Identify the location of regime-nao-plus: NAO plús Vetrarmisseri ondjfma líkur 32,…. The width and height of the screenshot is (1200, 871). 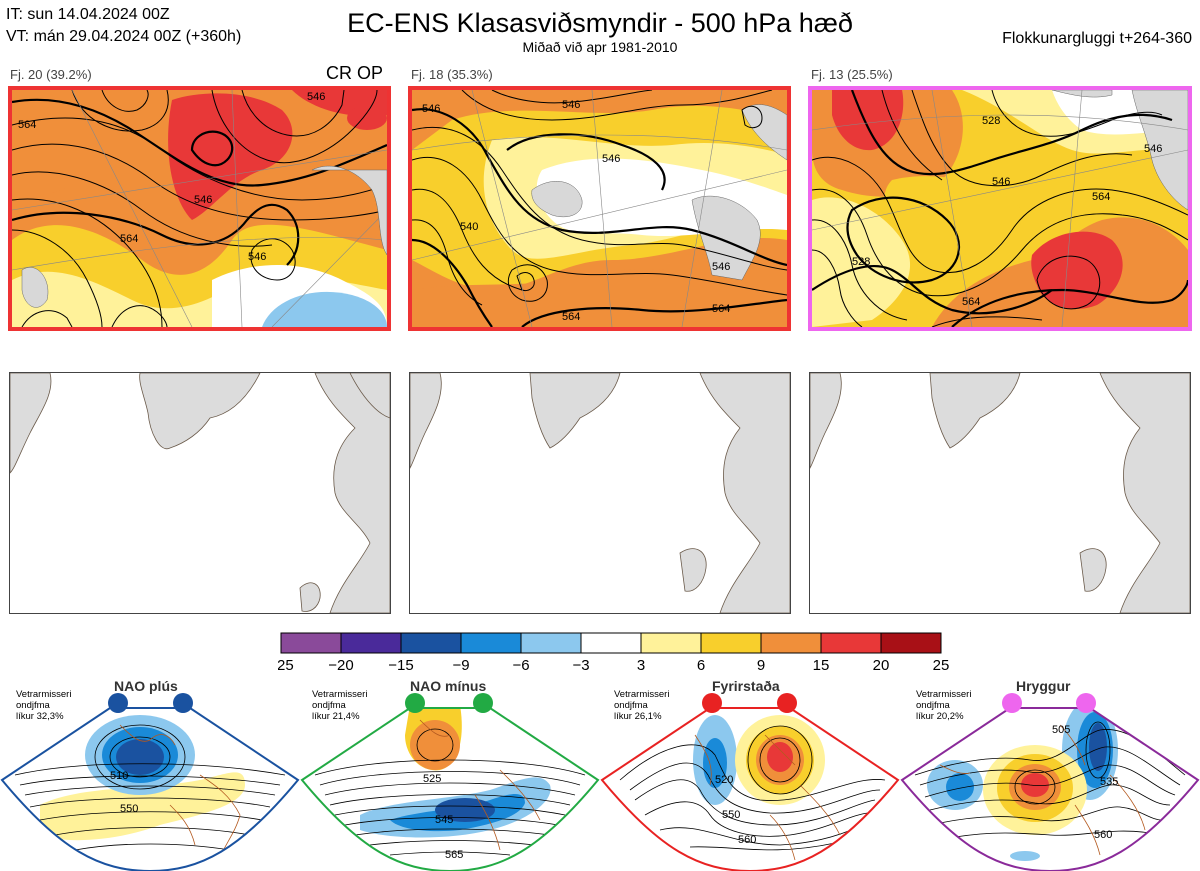
(150, 773).